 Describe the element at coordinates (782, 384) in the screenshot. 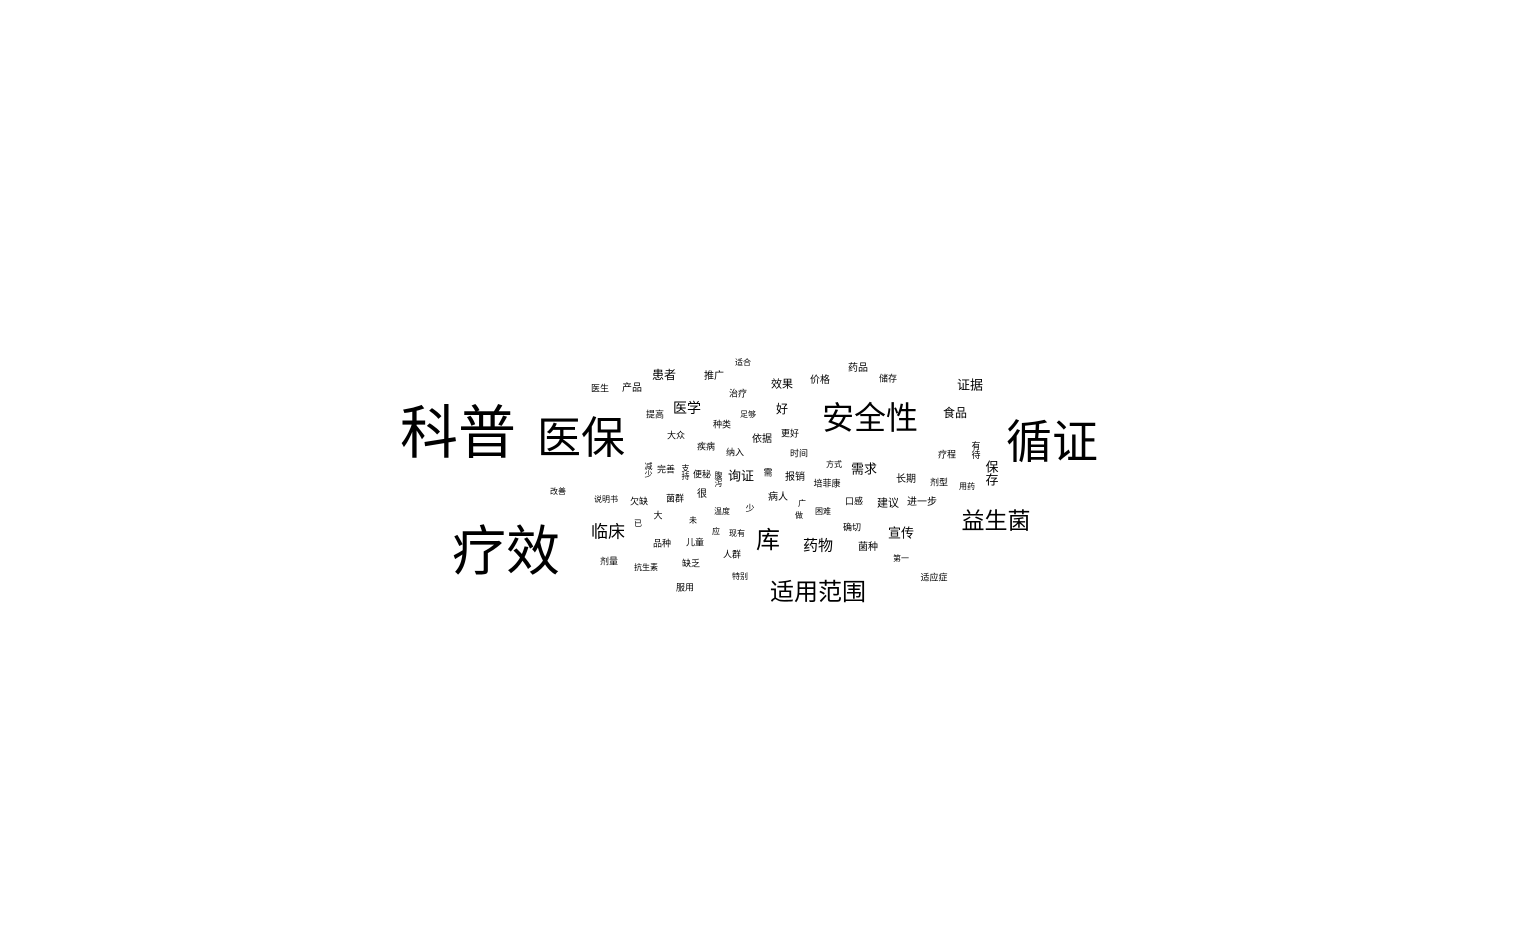

I see `word: 效果` at that location.